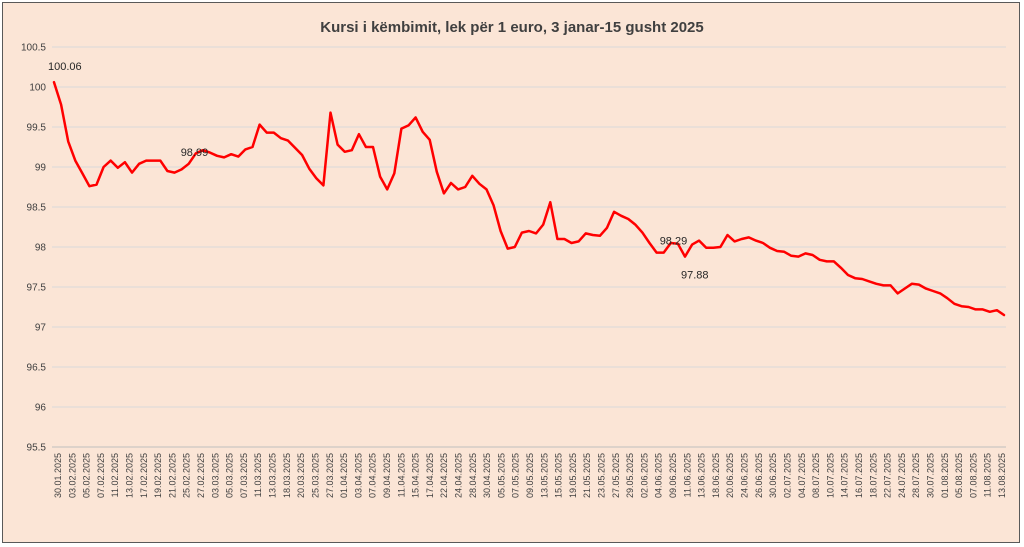 The image size is (1024, 547). Describe the element at coordinates (358, 475) in the screenshot. I see `x-tick-label: 03.04.2025` at that location.